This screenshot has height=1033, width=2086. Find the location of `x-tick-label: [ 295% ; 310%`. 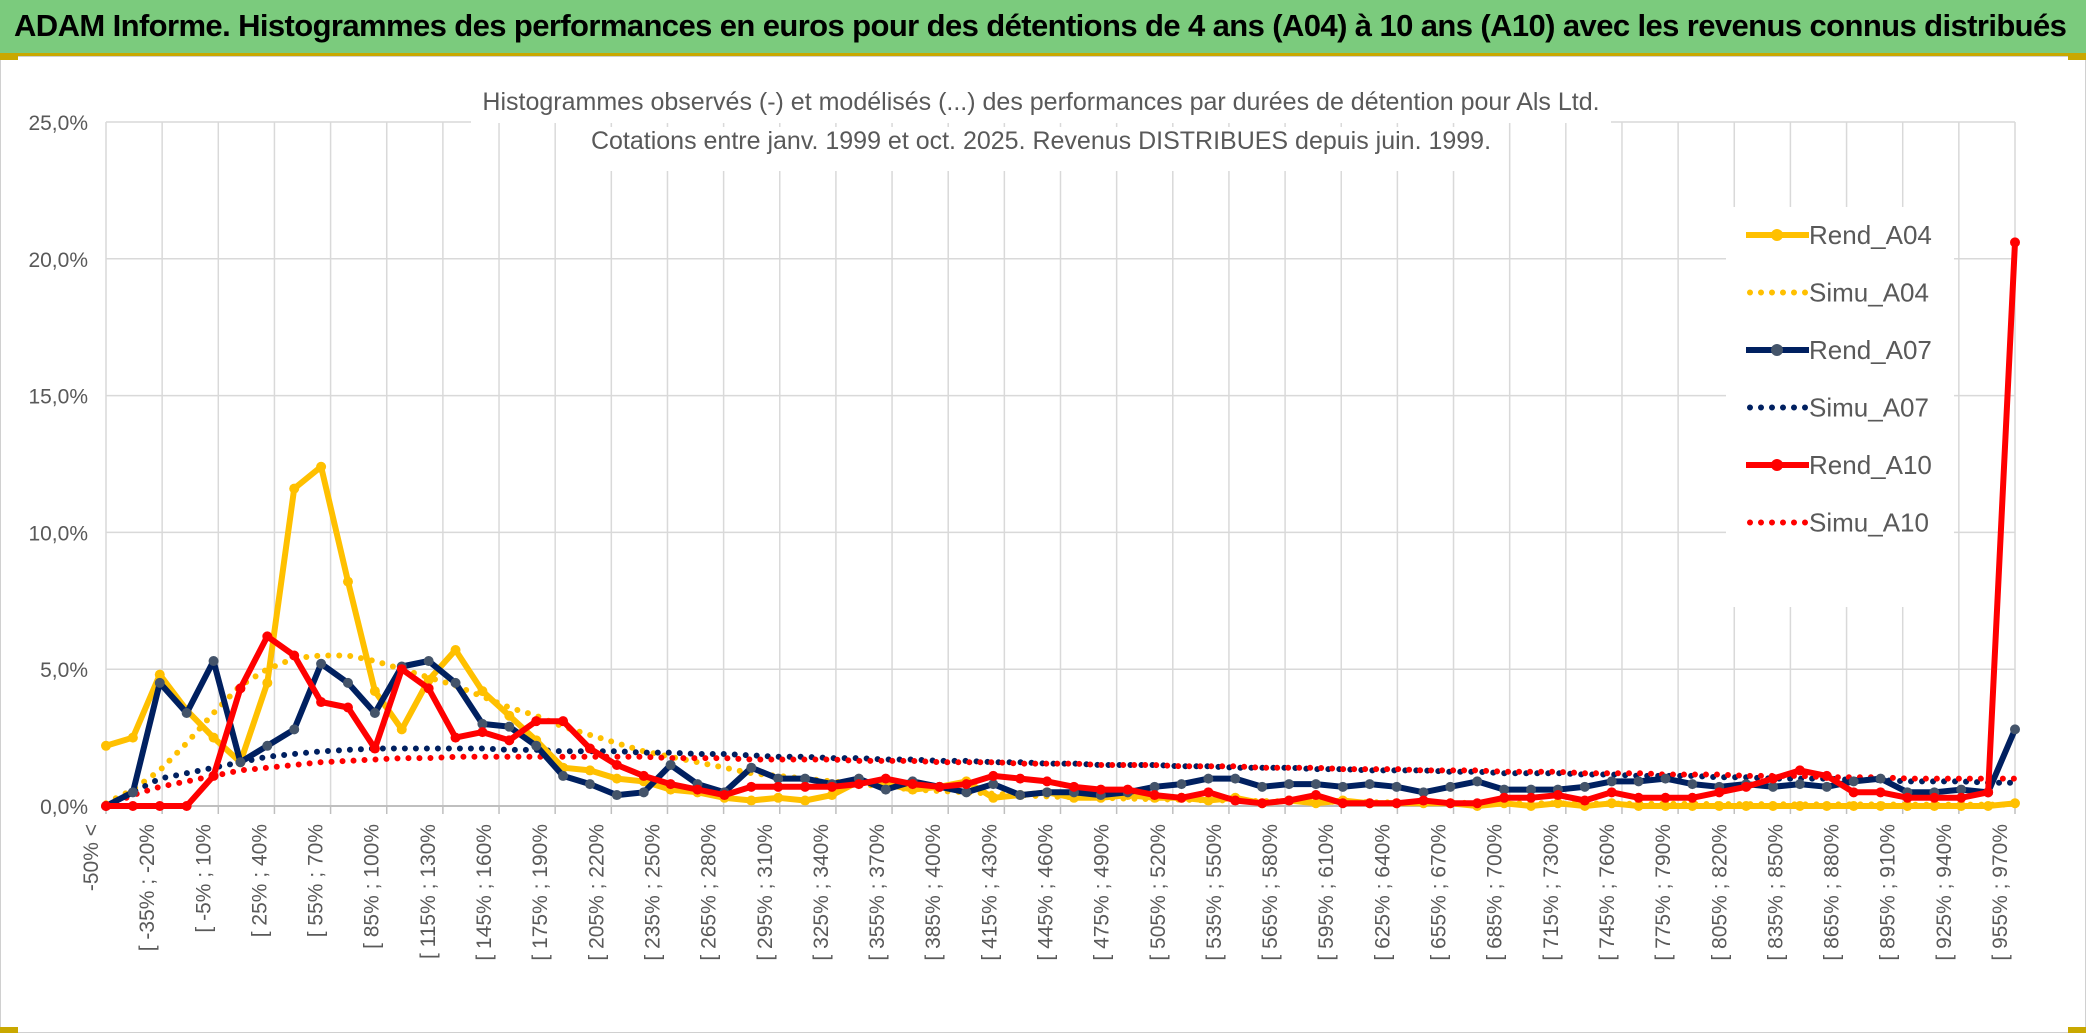

x-tick-label: [ 295% ; 310% is located at coordinates (765, 892).